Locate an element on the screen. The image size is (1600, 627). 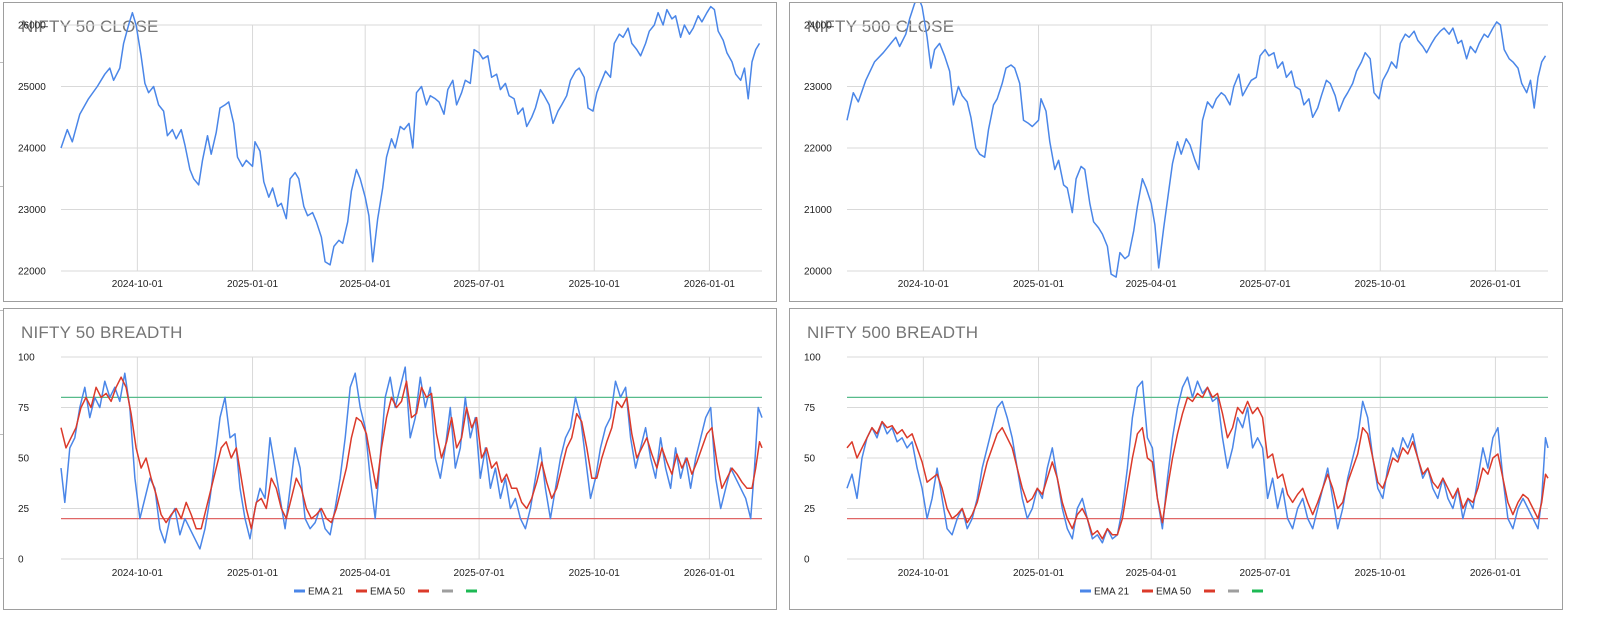
chart-title: NIFTY 50 CLOSE is located at coordinates (90, 26).